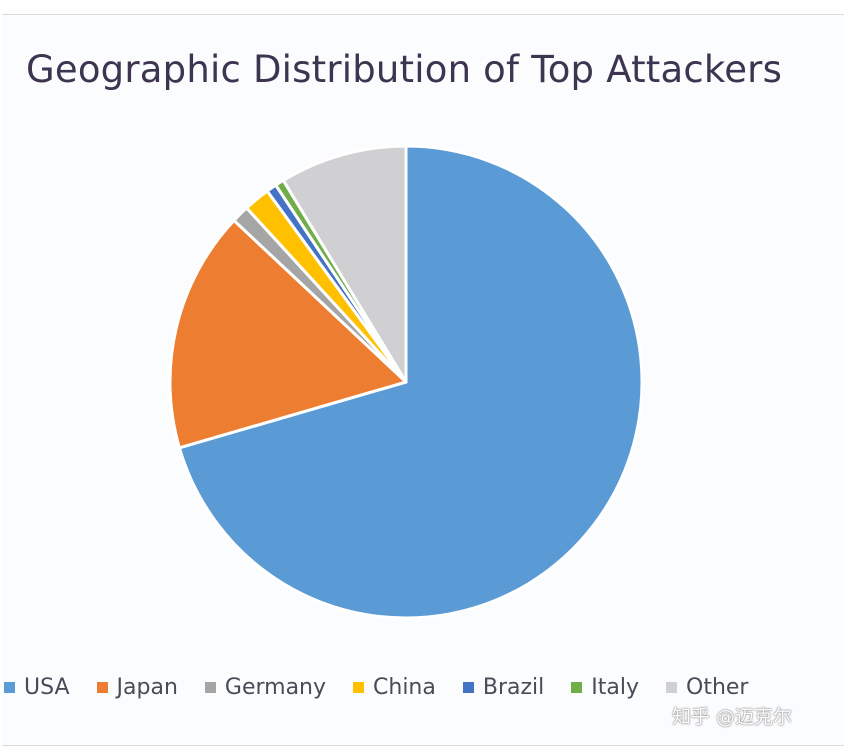  I want to click on chart-legend: USA Japan Germany China Brazil Italy Other, so click(389, 687).